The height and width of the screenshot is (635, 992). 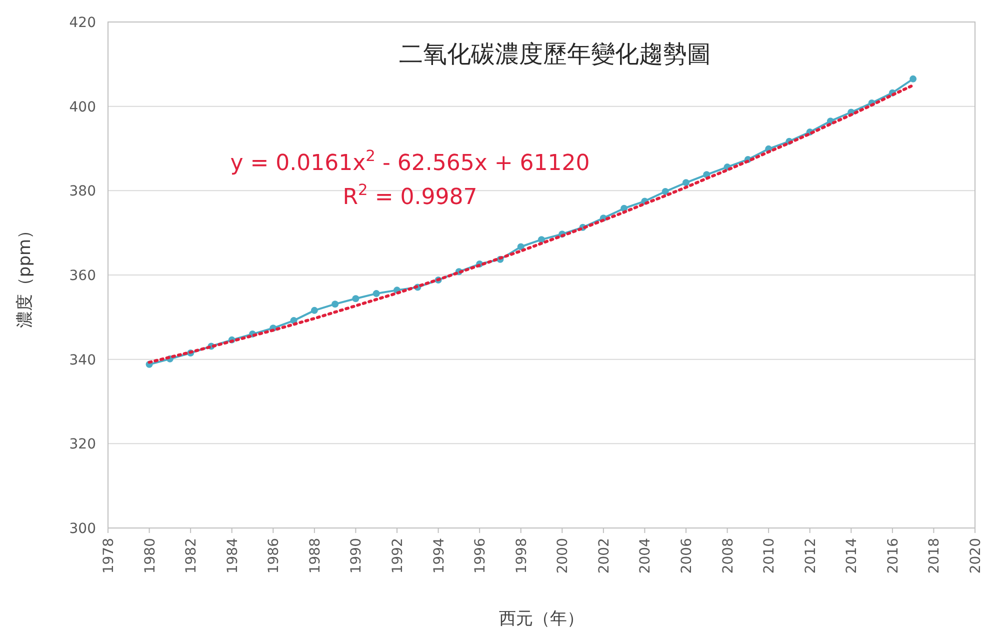 What do you see at coordinates (82, 360) in the screenshot?
I see `y-tick-label: 340` at bounding box center [82, 360].